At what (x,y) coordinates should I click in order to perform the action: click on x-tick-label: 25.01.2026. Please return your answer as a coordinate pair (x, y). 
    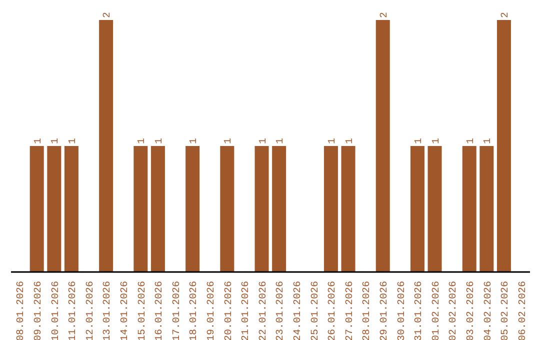
    Looking at the image, I should click on (316, 310).